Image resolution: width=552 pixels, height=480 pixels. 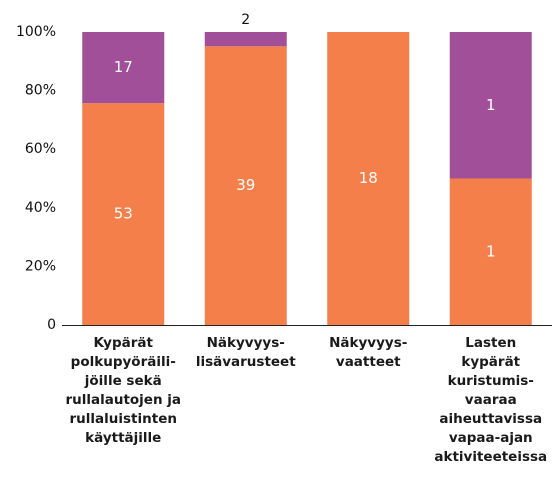 What do you see at coordinates (368, 362) in the screenshot?
I see `x-tick-label: vaatteet` at bounding box center [368, 362].